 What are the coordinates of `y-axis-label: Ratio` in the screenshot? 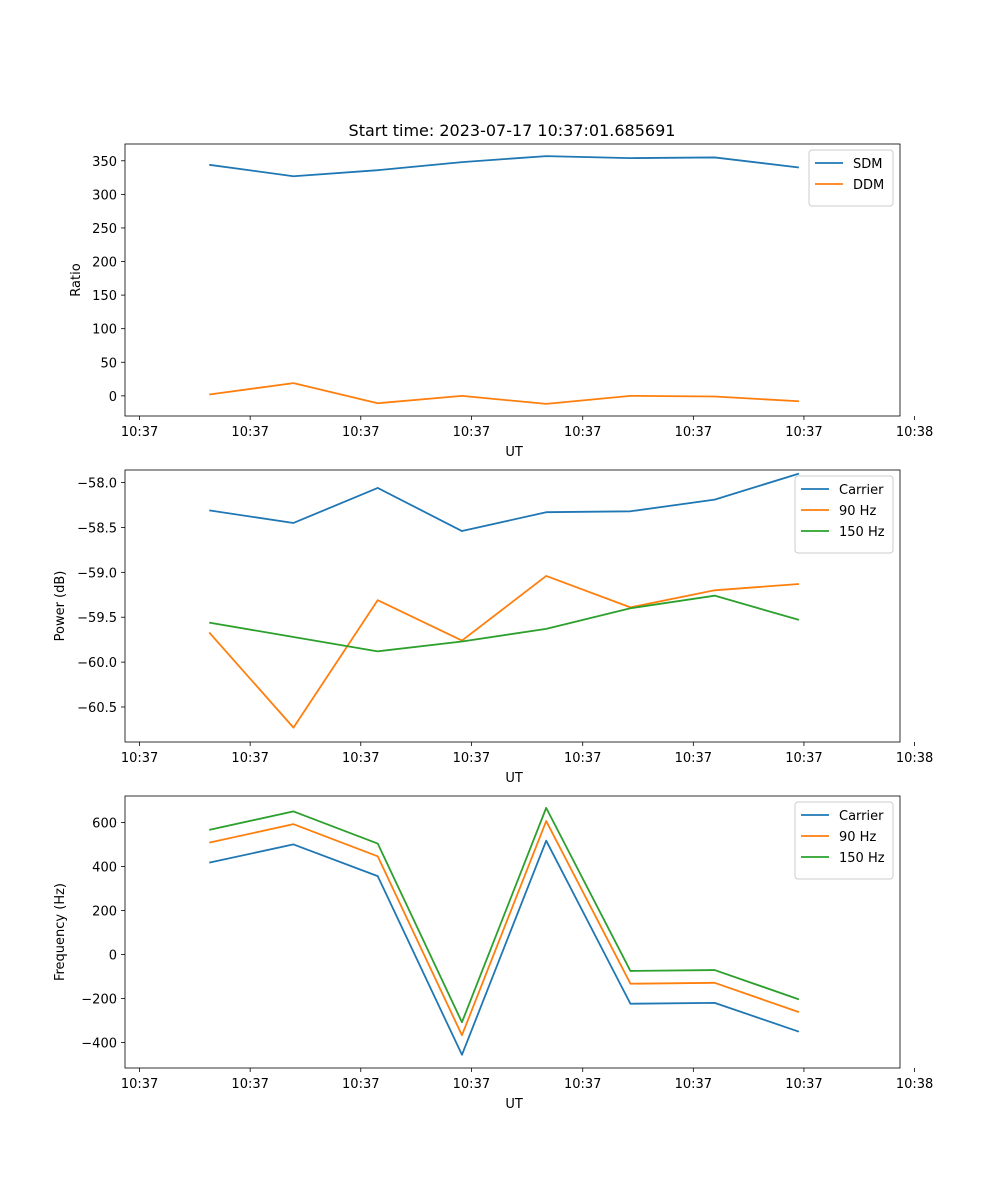 It's located at (76, 279).